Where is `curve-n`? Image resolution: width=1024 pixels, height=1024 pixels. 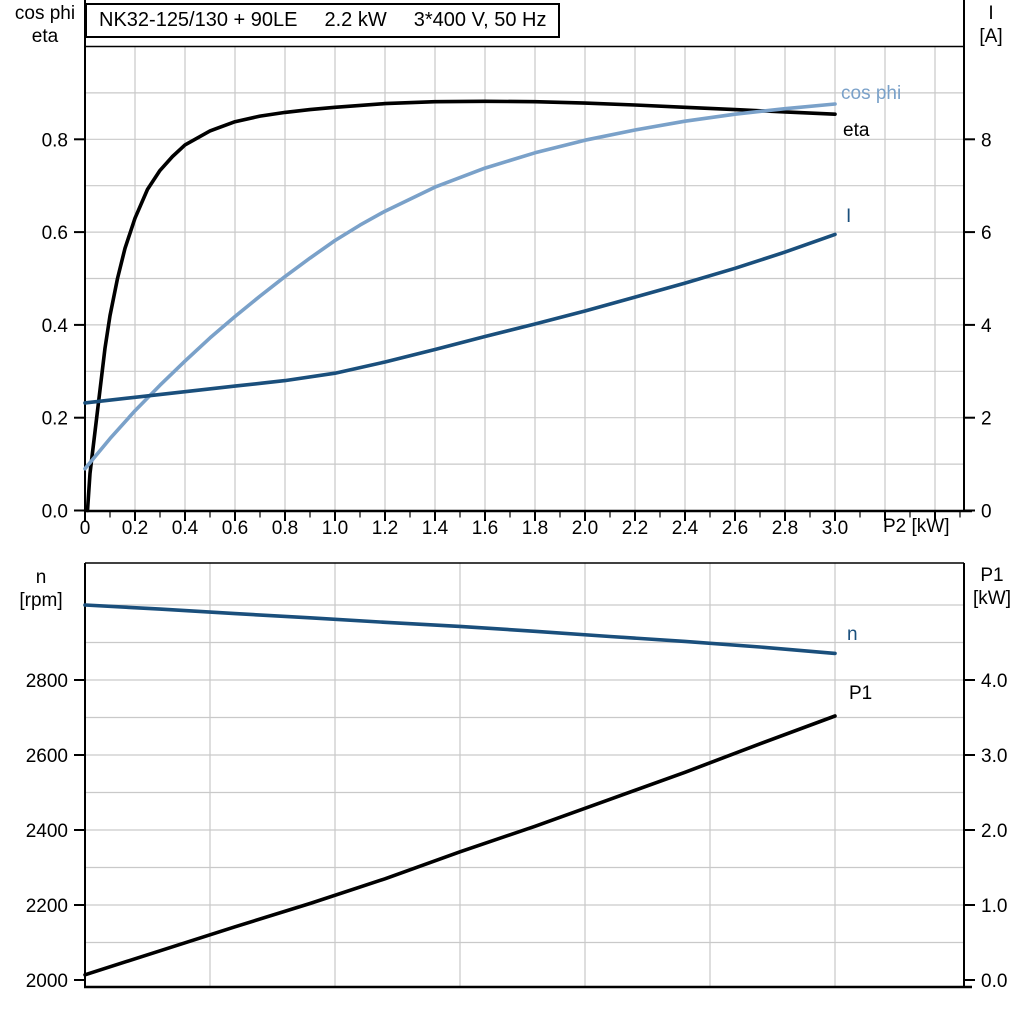 curve-n is located at coordinates (460, 629).